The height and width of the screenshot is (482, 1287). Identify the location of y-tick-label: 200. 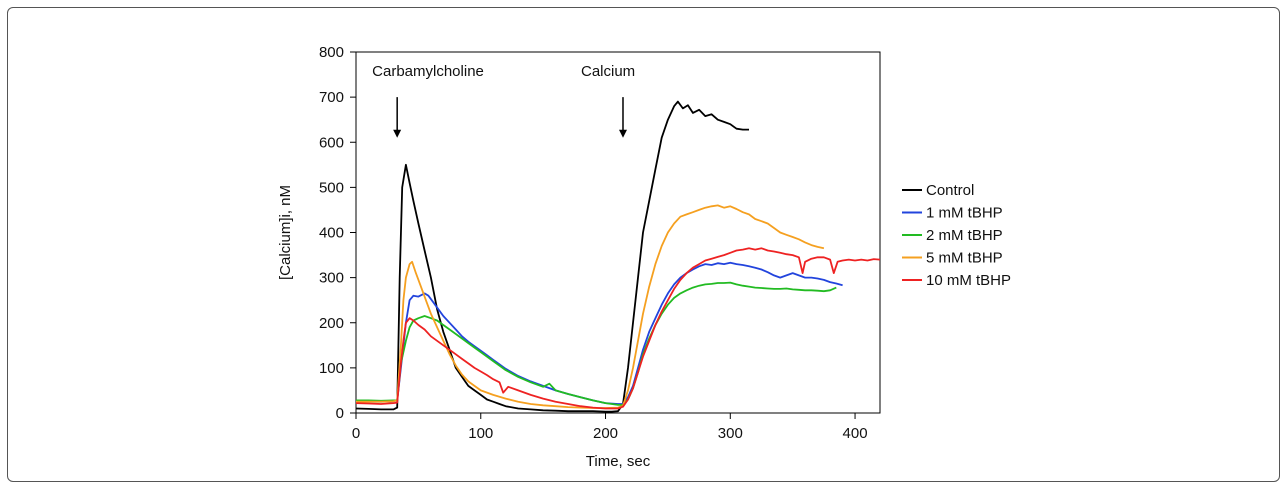
(331, 323).